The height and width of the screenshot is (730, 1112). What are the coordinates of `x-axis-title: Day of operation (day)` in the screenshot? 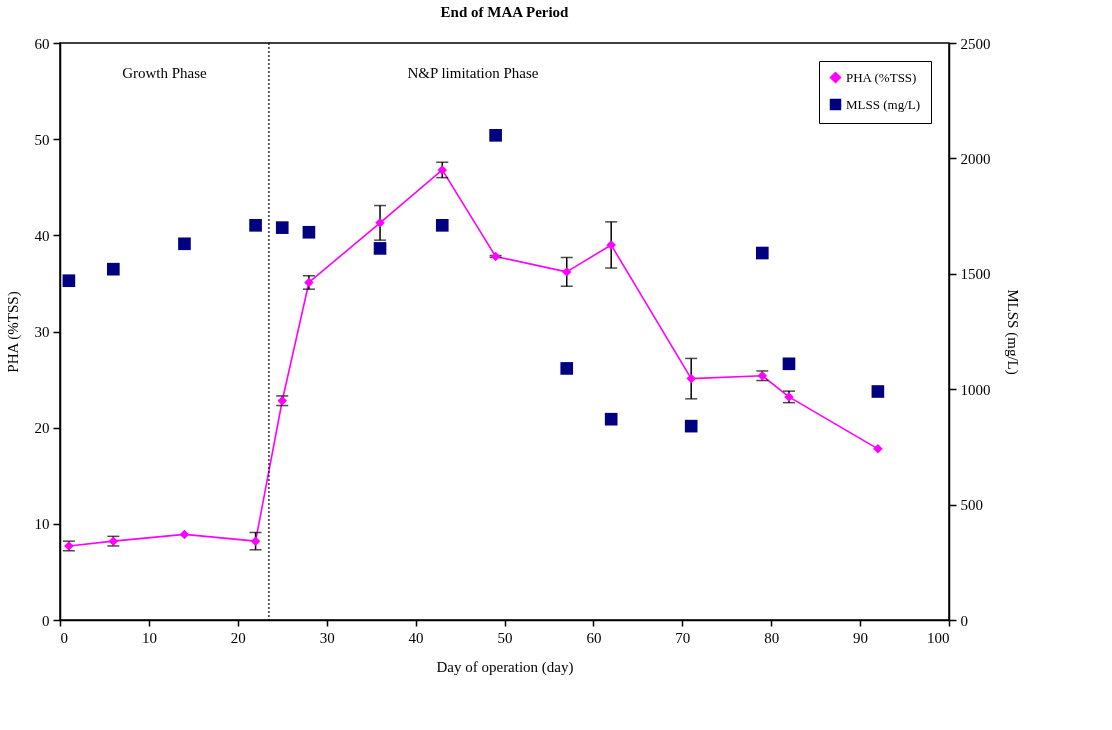 It's located at (505, 667).